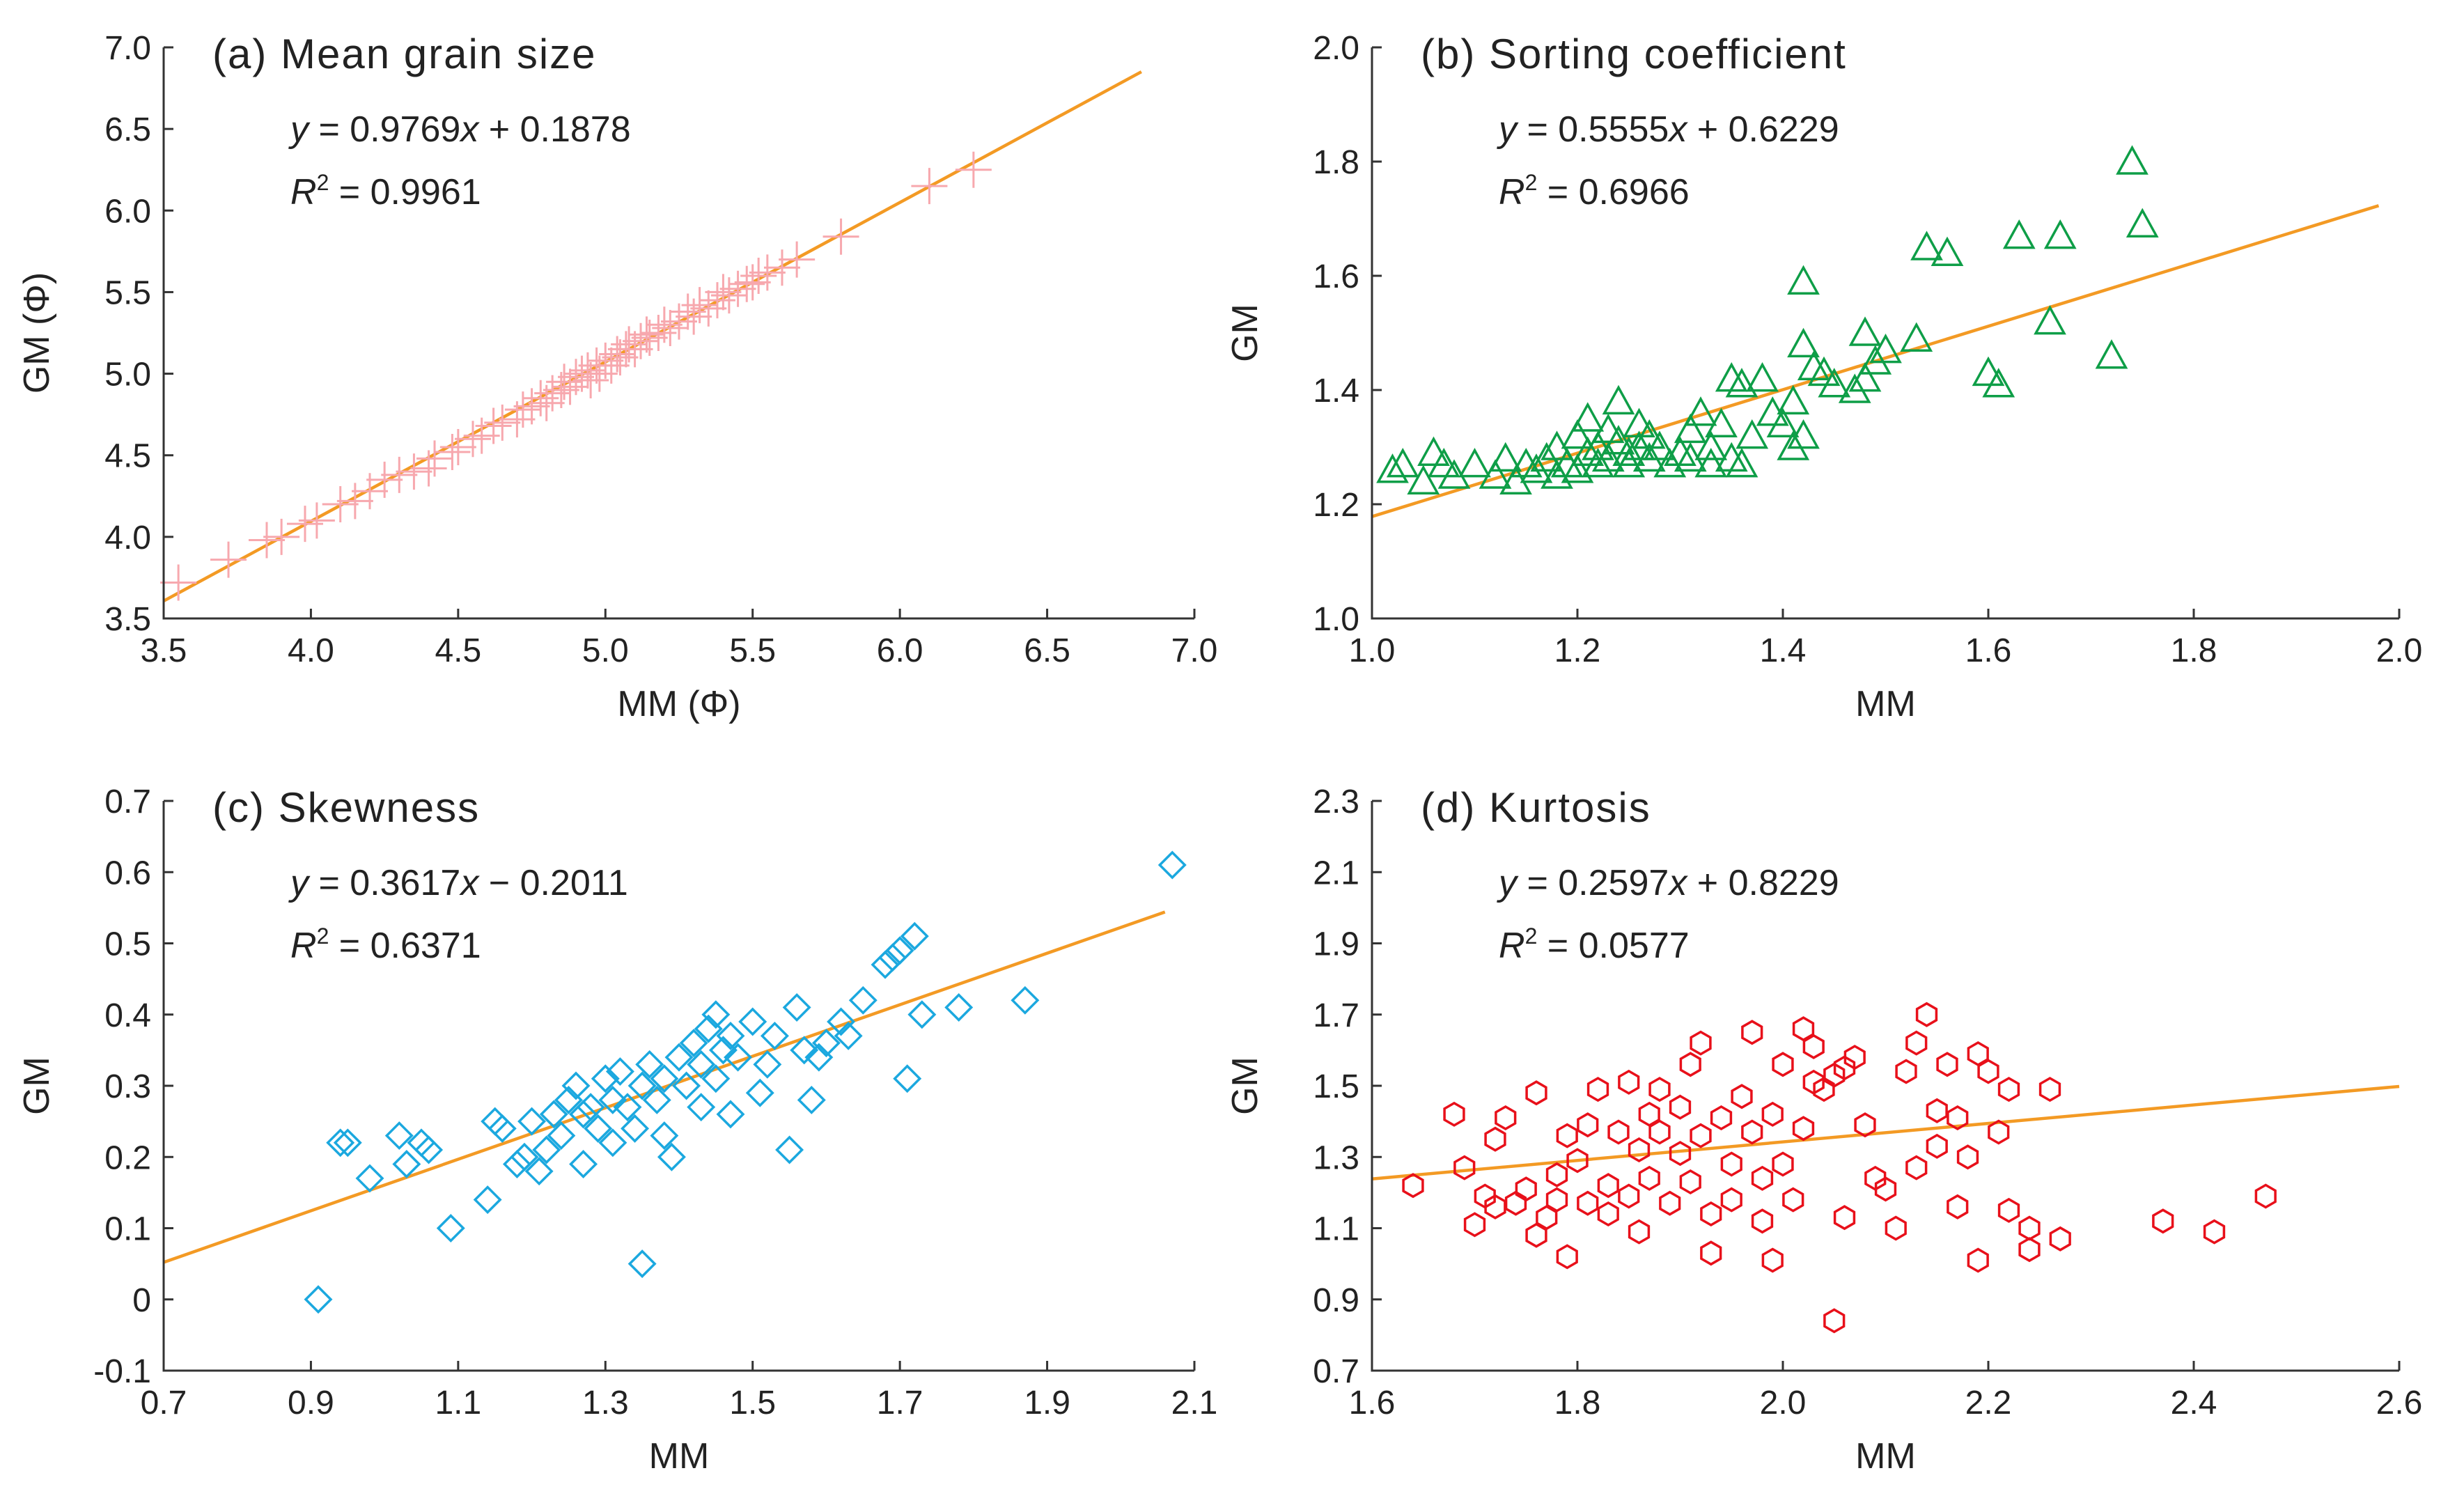  Describe the element at coordinates (1614, 130) in the screenshot. I see `panel-b-eq-coef: 0.5555` at that location.